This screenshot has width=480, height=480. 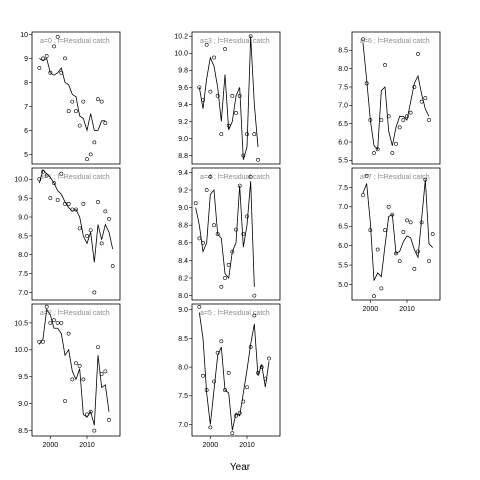 What do you see at coordinates (181, 54) in the screenshot?
I see `y-tick-label: 10.0` at bounding box center [181, 54].